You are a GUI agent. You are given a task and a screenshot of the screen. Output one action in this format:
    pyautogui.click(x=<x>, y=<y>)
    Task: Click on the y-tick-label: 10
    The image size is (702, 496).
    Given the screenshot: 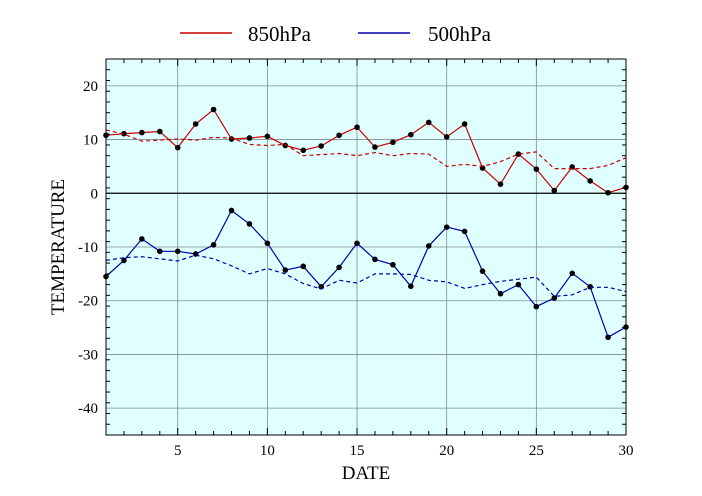 What is the action you would take?
    pyautogui.click(x=90, y=141)
    